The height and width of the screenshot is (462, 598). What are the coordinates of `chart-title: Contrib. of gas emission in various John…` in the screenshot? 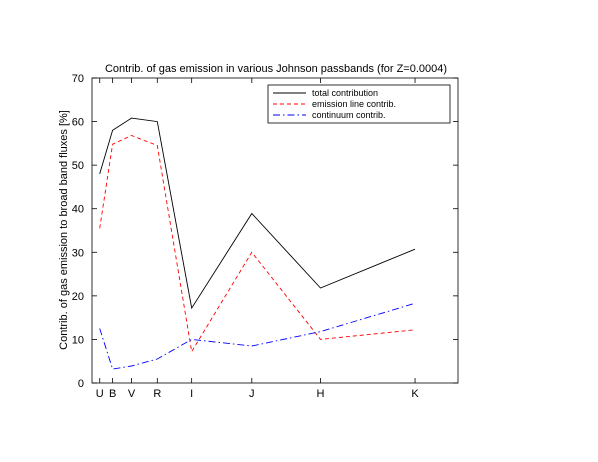 It's located at (276, 69).